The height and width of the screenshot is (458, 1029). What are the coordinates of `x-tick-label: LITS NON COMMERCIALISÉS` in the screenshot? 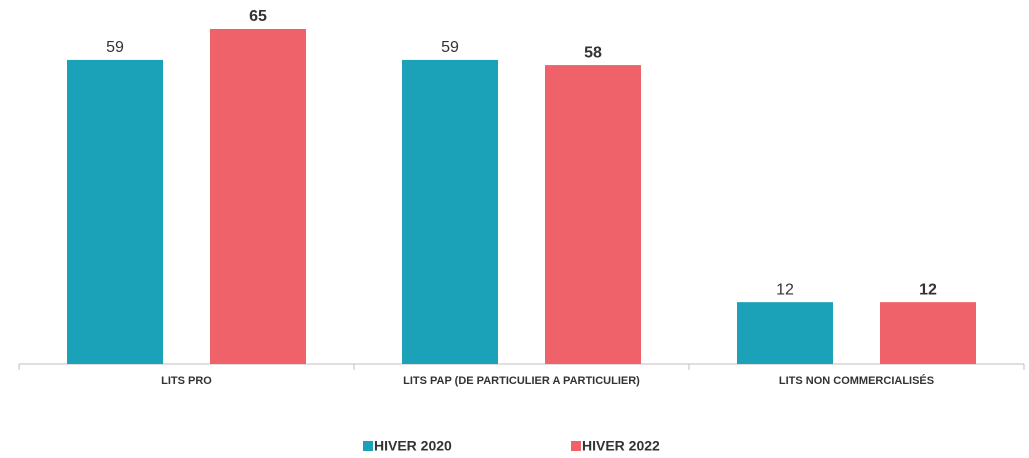 It's located at (856, 380).